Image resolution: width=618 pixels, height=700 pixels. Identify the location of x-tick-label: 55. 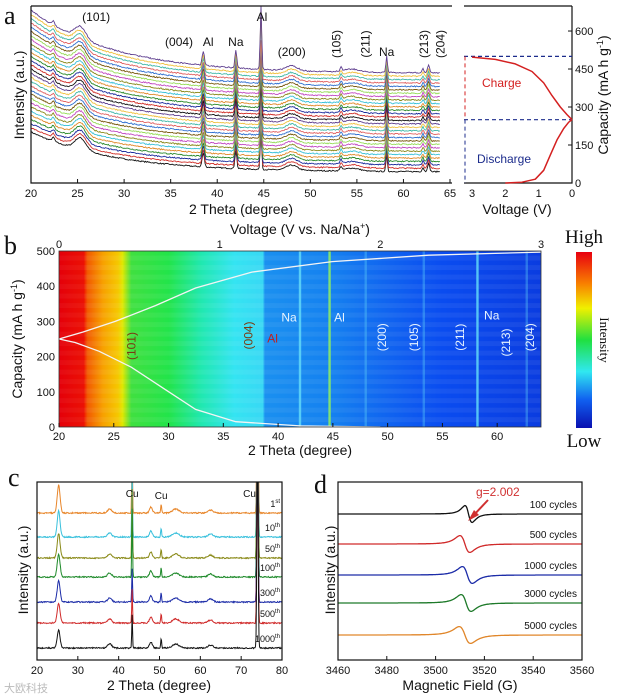
(442, 437).